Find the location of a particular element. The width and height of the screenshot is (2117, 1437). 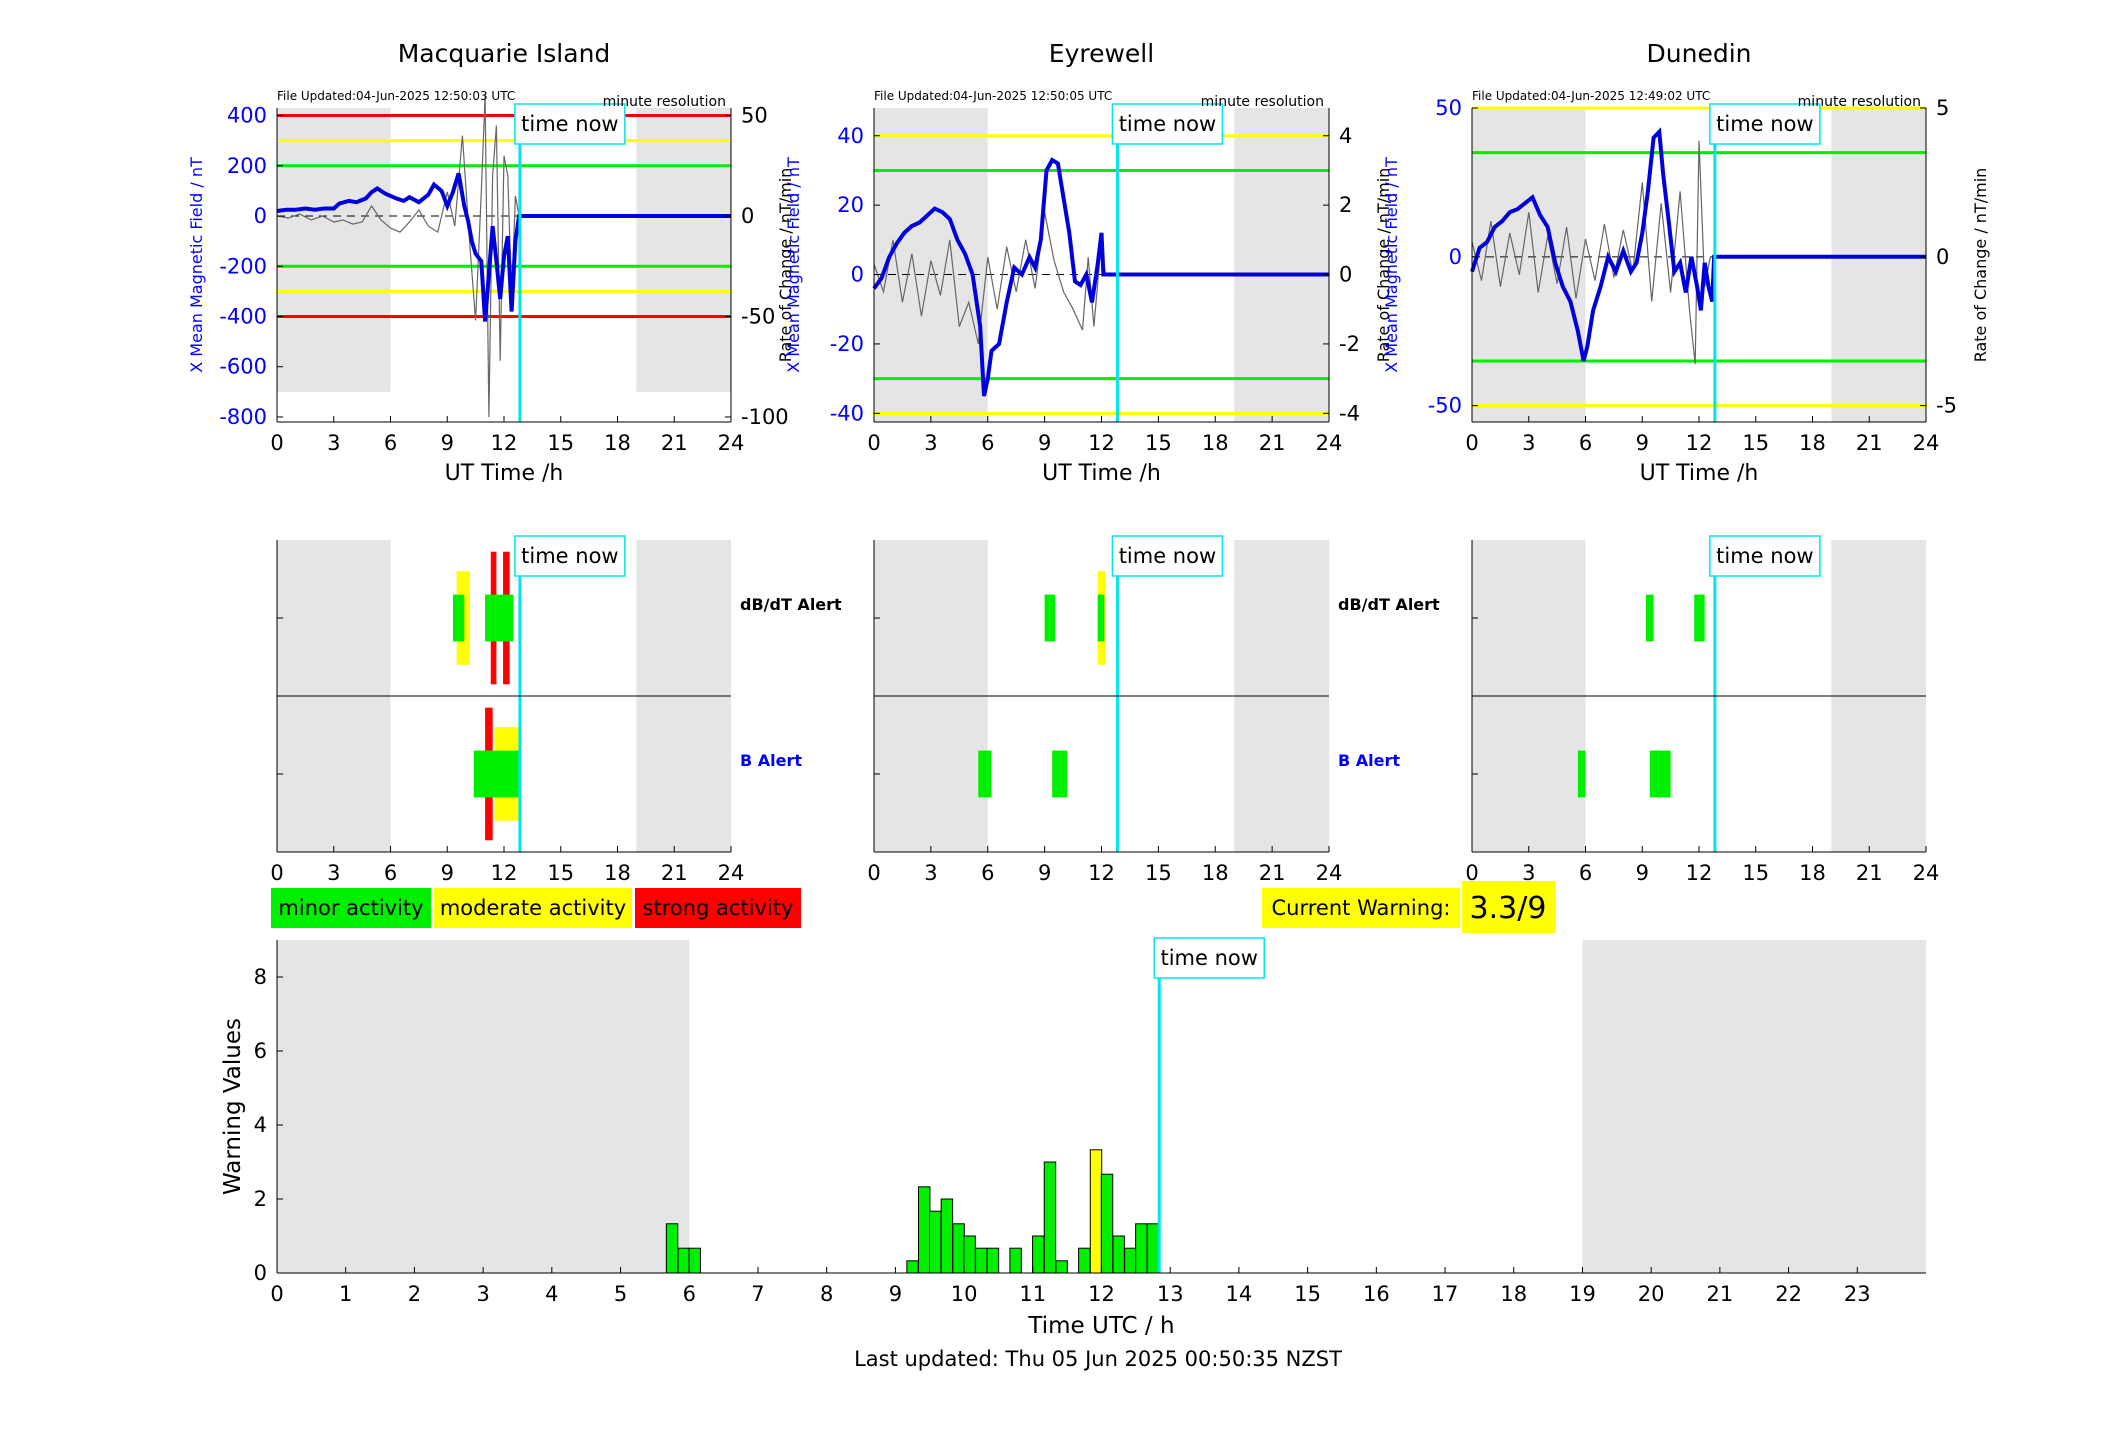

legend-minor-label: minor activity is located at coordinates (350, 908).